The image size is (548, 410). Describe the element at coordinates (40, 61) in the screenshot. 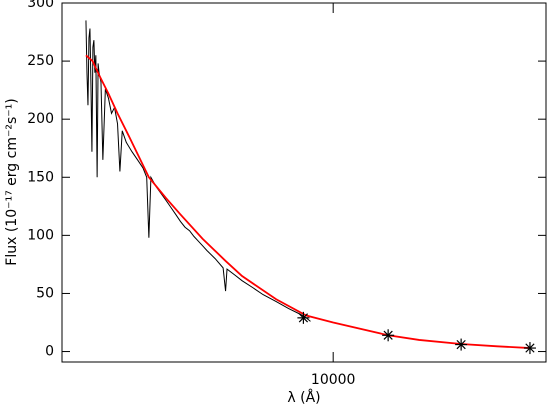

I see `y-tick-label: 250` at that location.